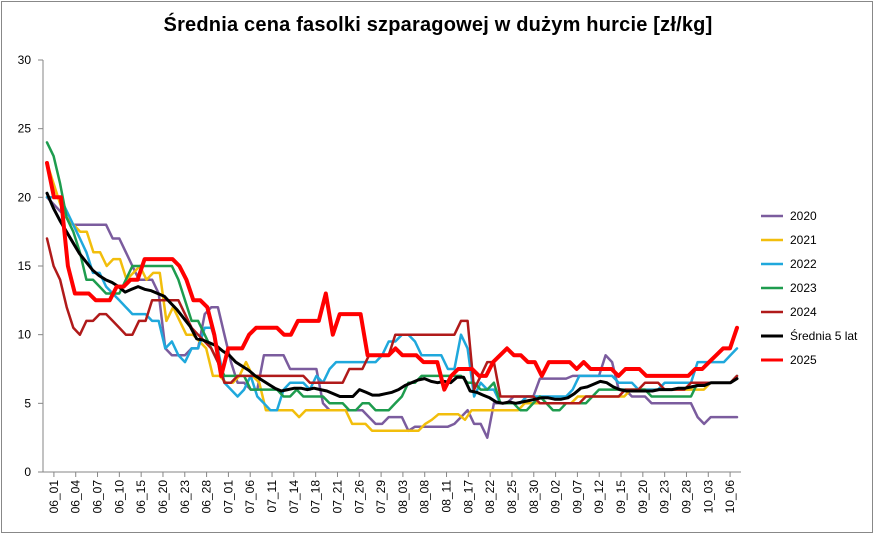 The width and height of the screenshot is (876, 536). Describe the element at coordinates (294, 497) in the screenshot. I see `x-tick-label: 07_14` at that location.